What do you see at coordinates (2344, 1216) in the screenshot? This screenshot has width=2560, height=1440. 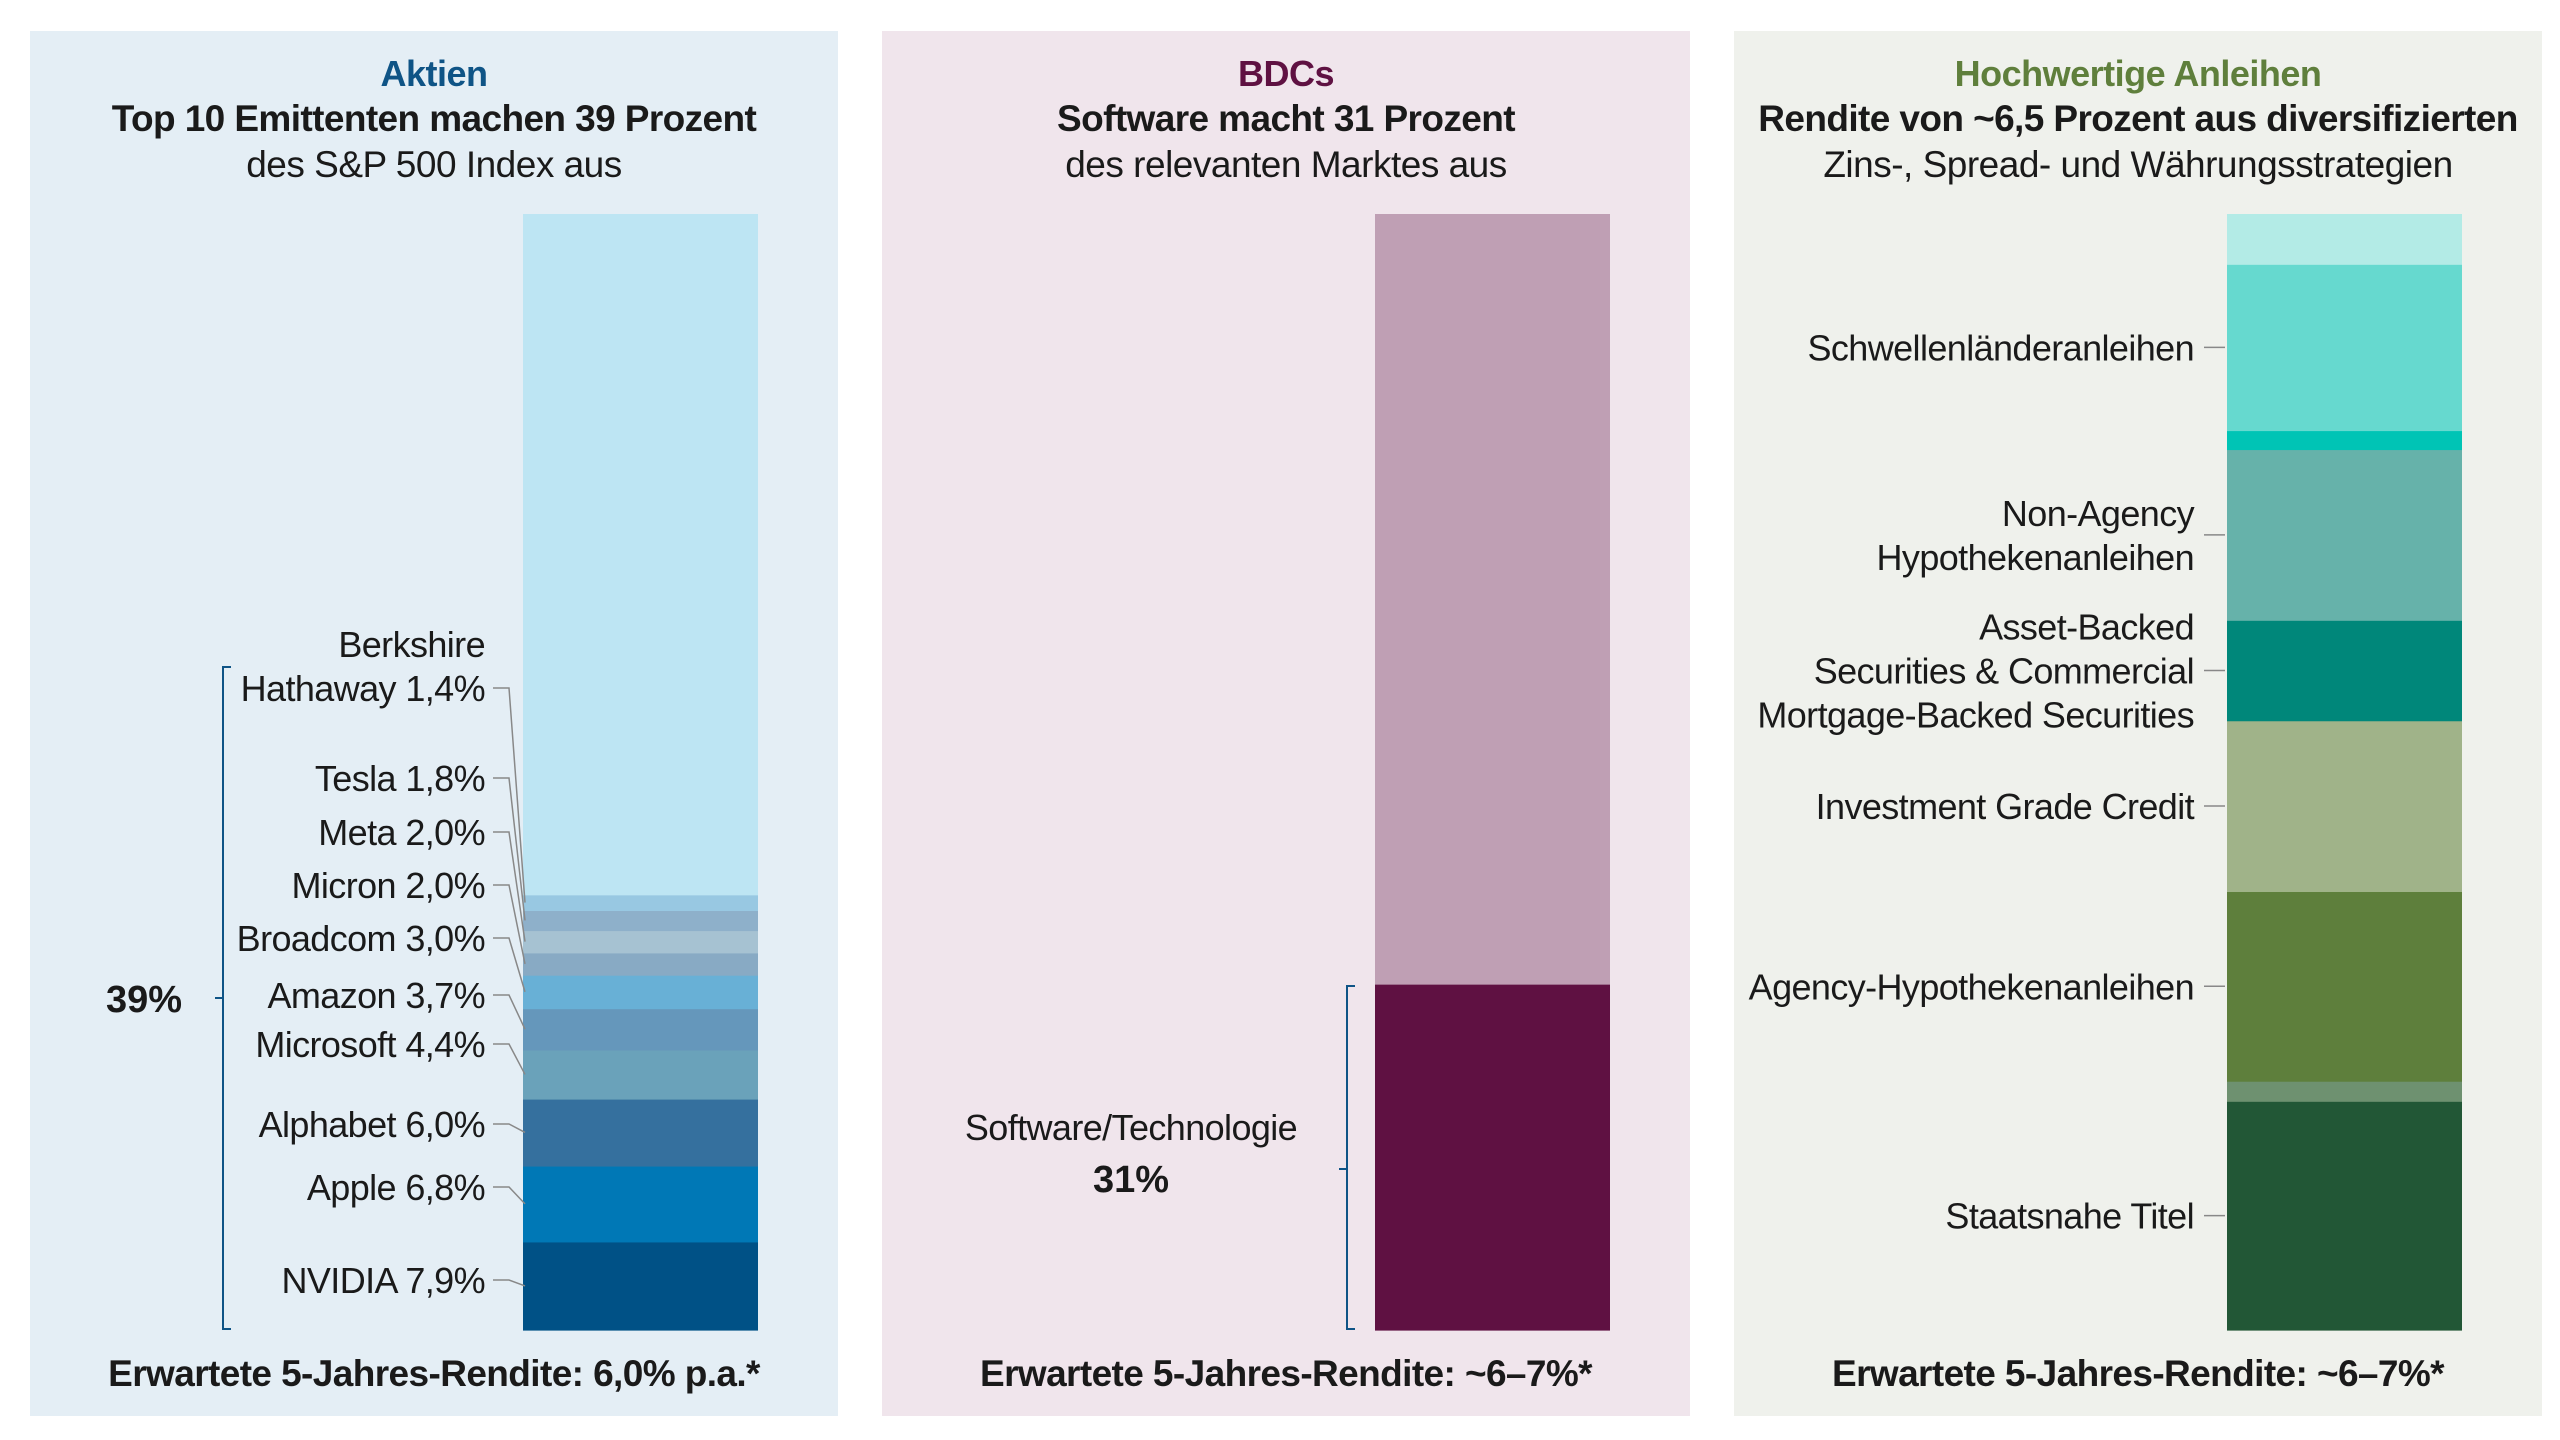 I see `bar-segment-staatsnahe-titel` at bounding box center [2344, 1216].